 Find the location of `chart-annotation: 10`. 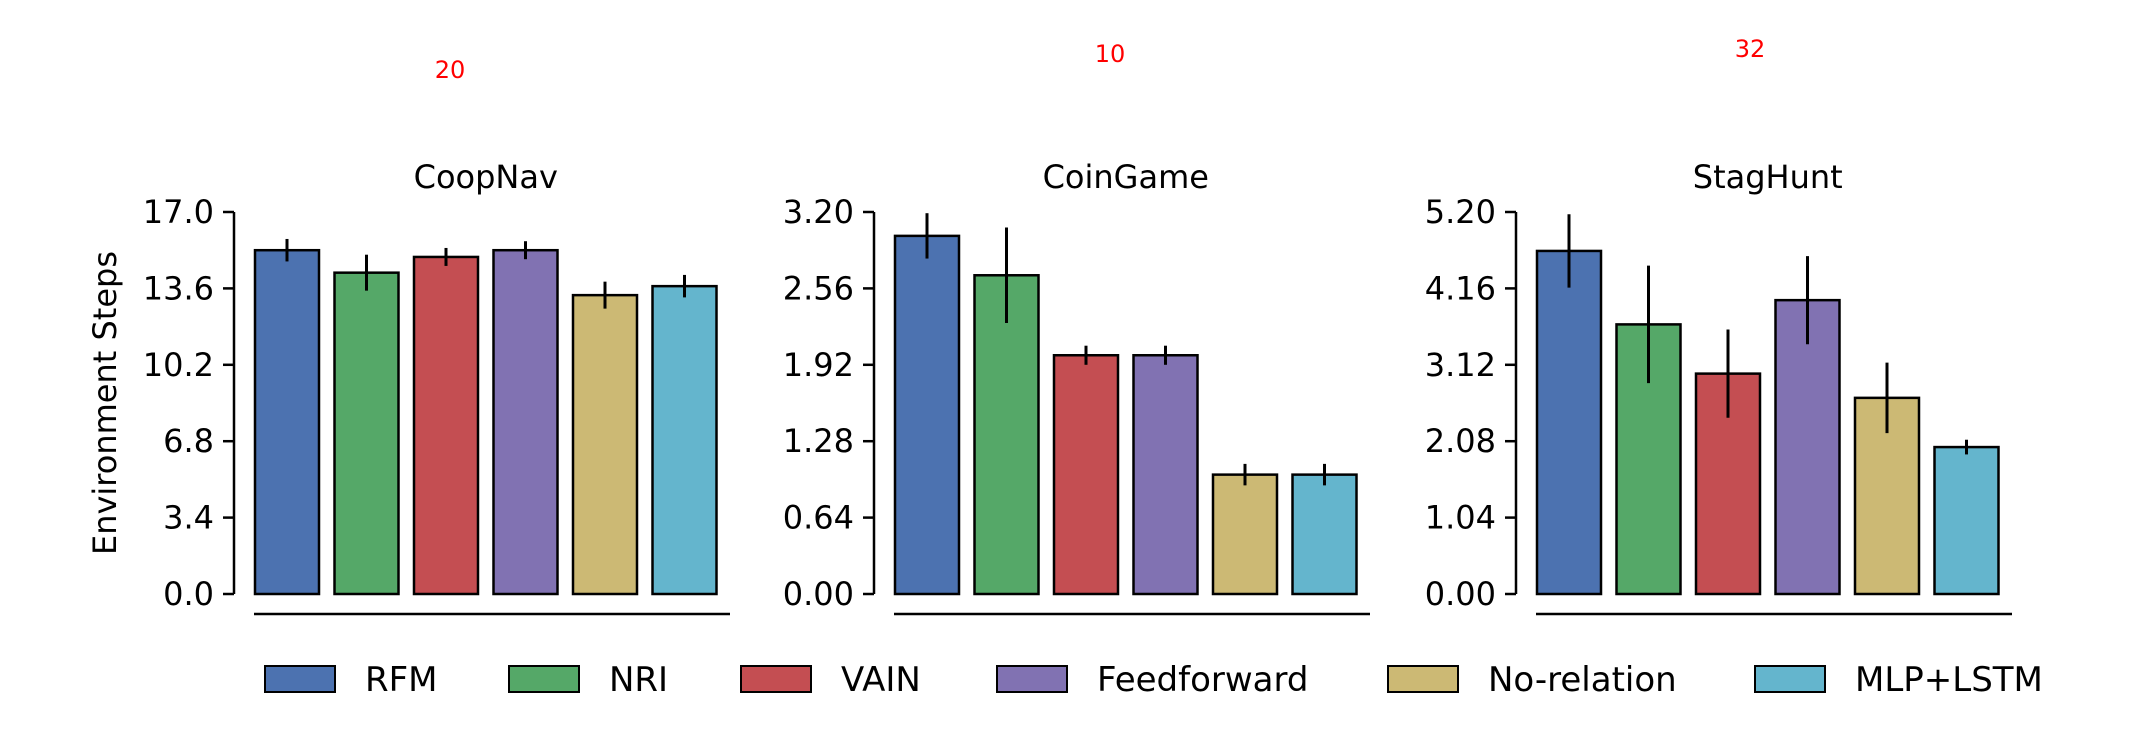

chart-annotation: 10 is located at coordinates (1110, 54).